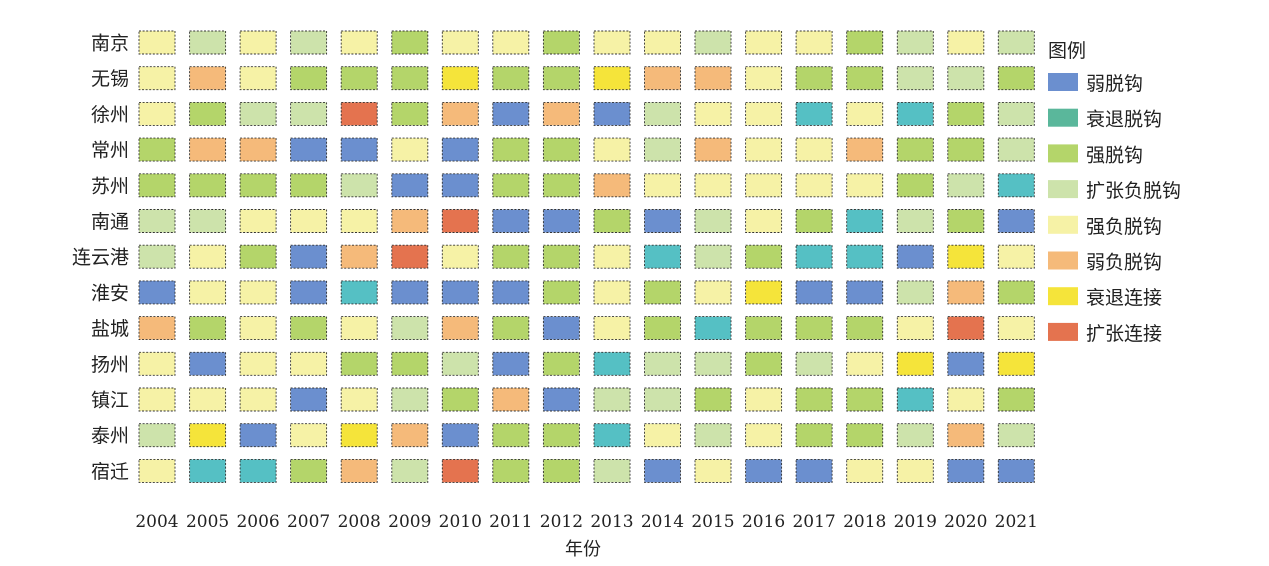  I want to click on col-label: 2021, so click(1016, 522).